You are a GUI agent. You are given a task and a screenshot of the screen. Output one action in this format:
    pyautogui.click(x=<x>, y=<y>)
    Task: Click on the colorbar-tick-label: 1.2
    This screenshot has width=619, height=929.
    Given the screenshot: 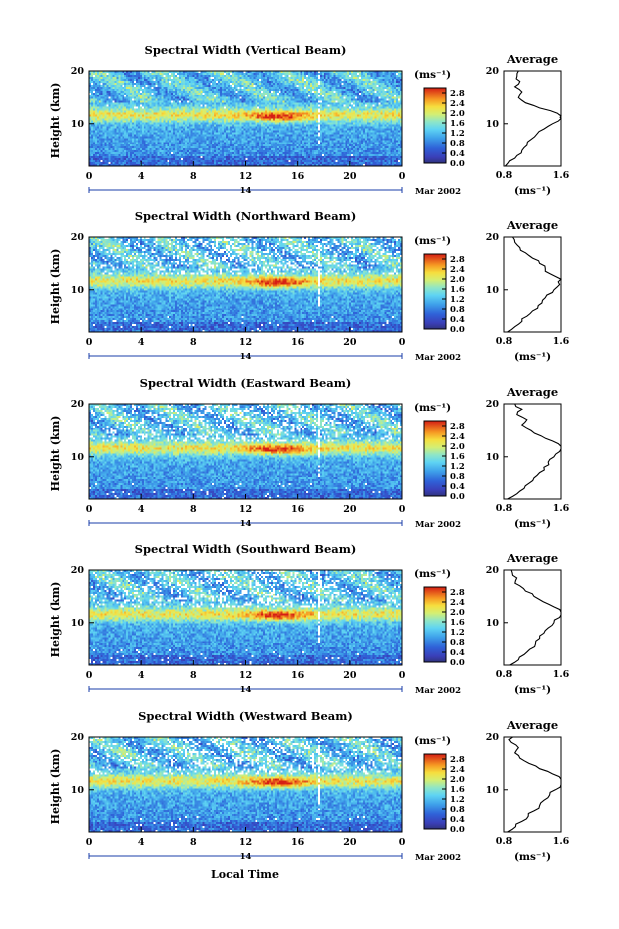 What is the action you would take?
    pyautogui.click(x=457, y=467)
    